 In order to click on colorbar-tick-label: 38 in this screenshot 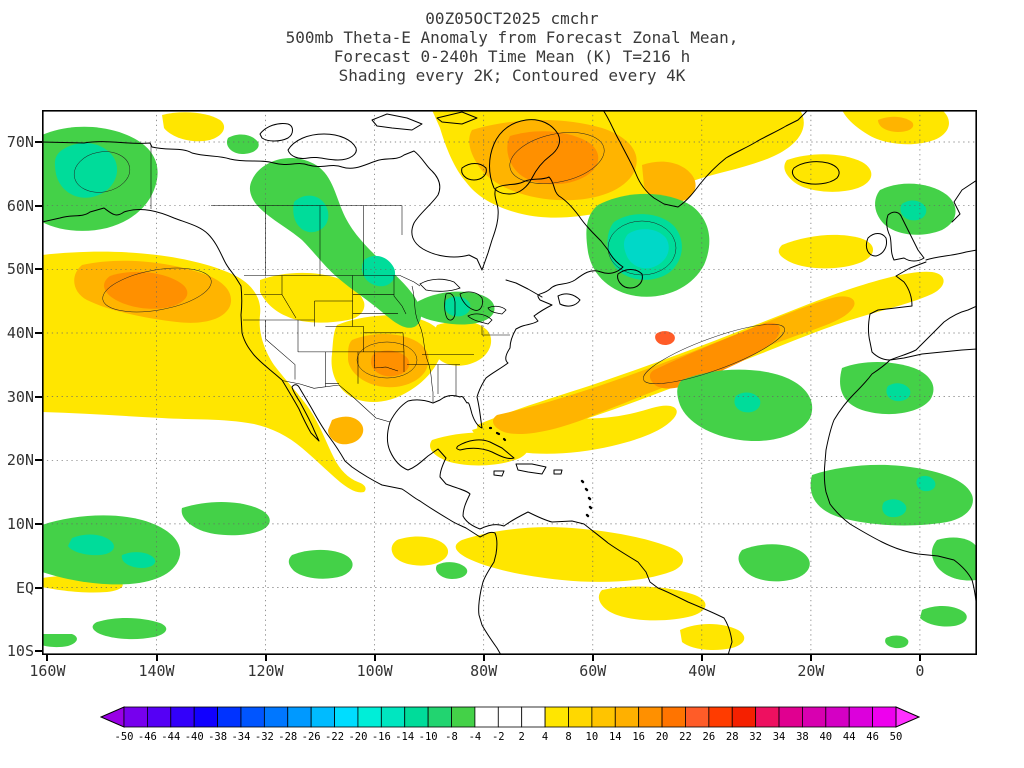, I will do `click(802, 737)`.